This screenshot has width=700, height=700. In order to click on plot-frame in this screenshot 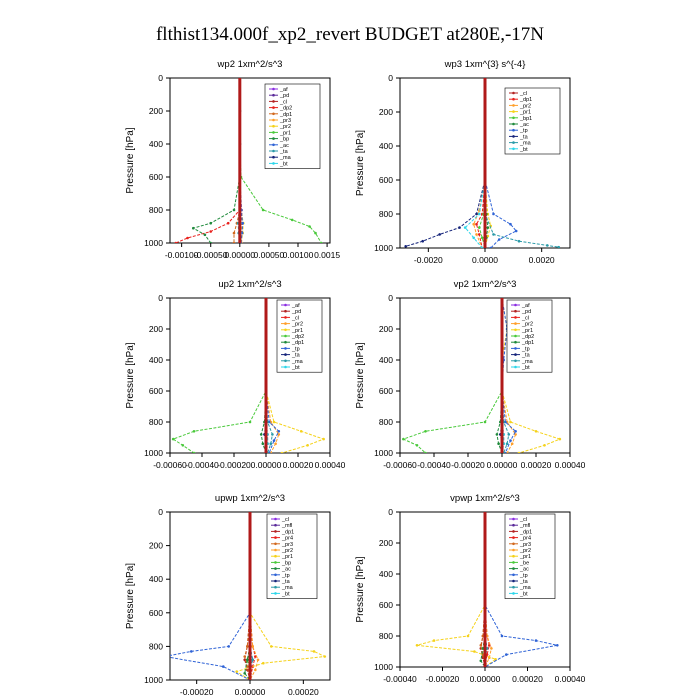, I will do `click(485, 375)`.